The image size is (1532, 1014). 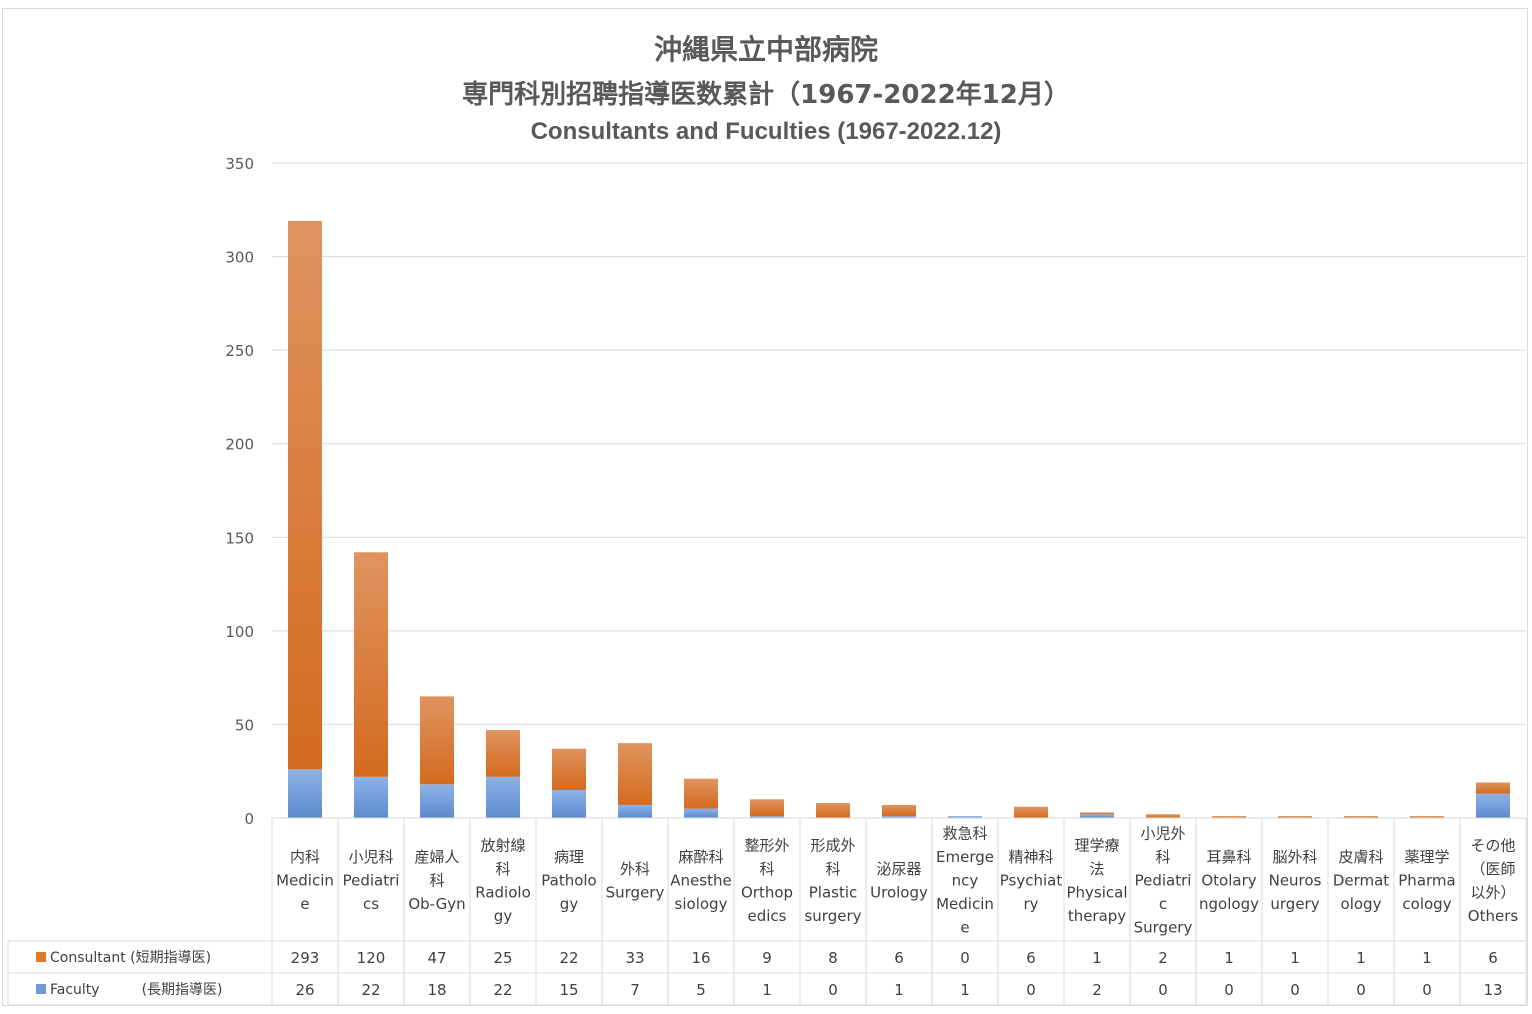 What do you see at coordinates (569, 857) in the screenshot?
I see `category-label: 病理` at bounding box center [569, 857].